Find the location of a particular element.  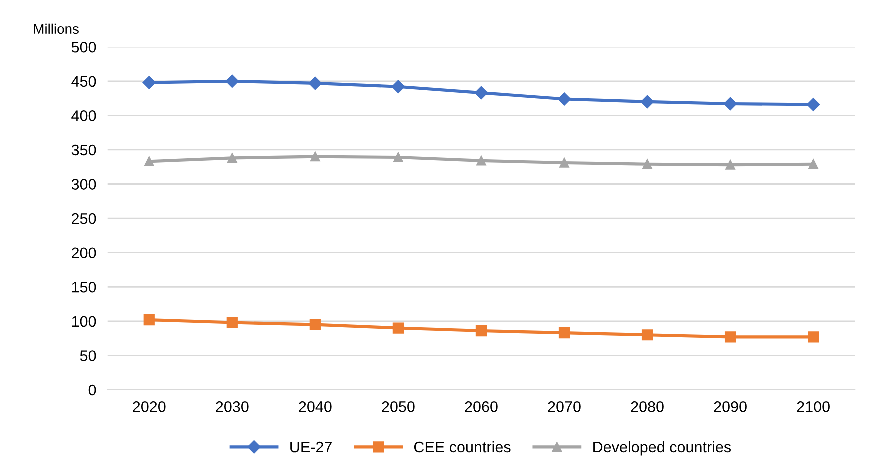

y-tick-label: 150 is located at coordinates (84, 287).